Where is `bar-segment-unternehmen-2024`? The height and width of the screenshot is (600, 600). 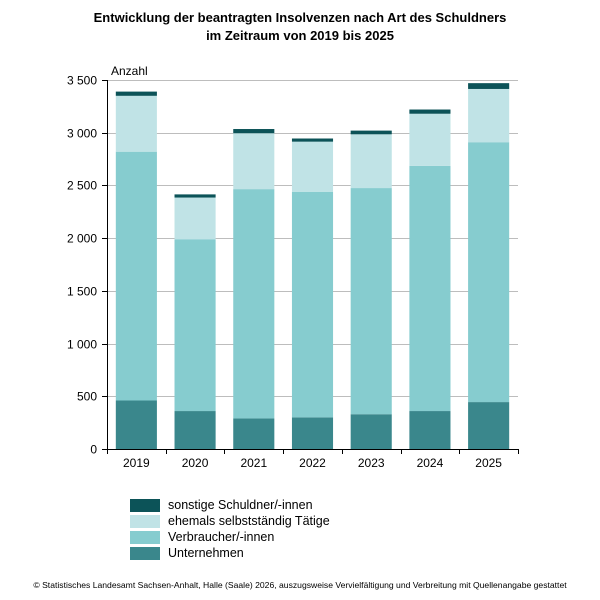
bar-segment-unternehmen-2024 is located at coordinates (430, 430).